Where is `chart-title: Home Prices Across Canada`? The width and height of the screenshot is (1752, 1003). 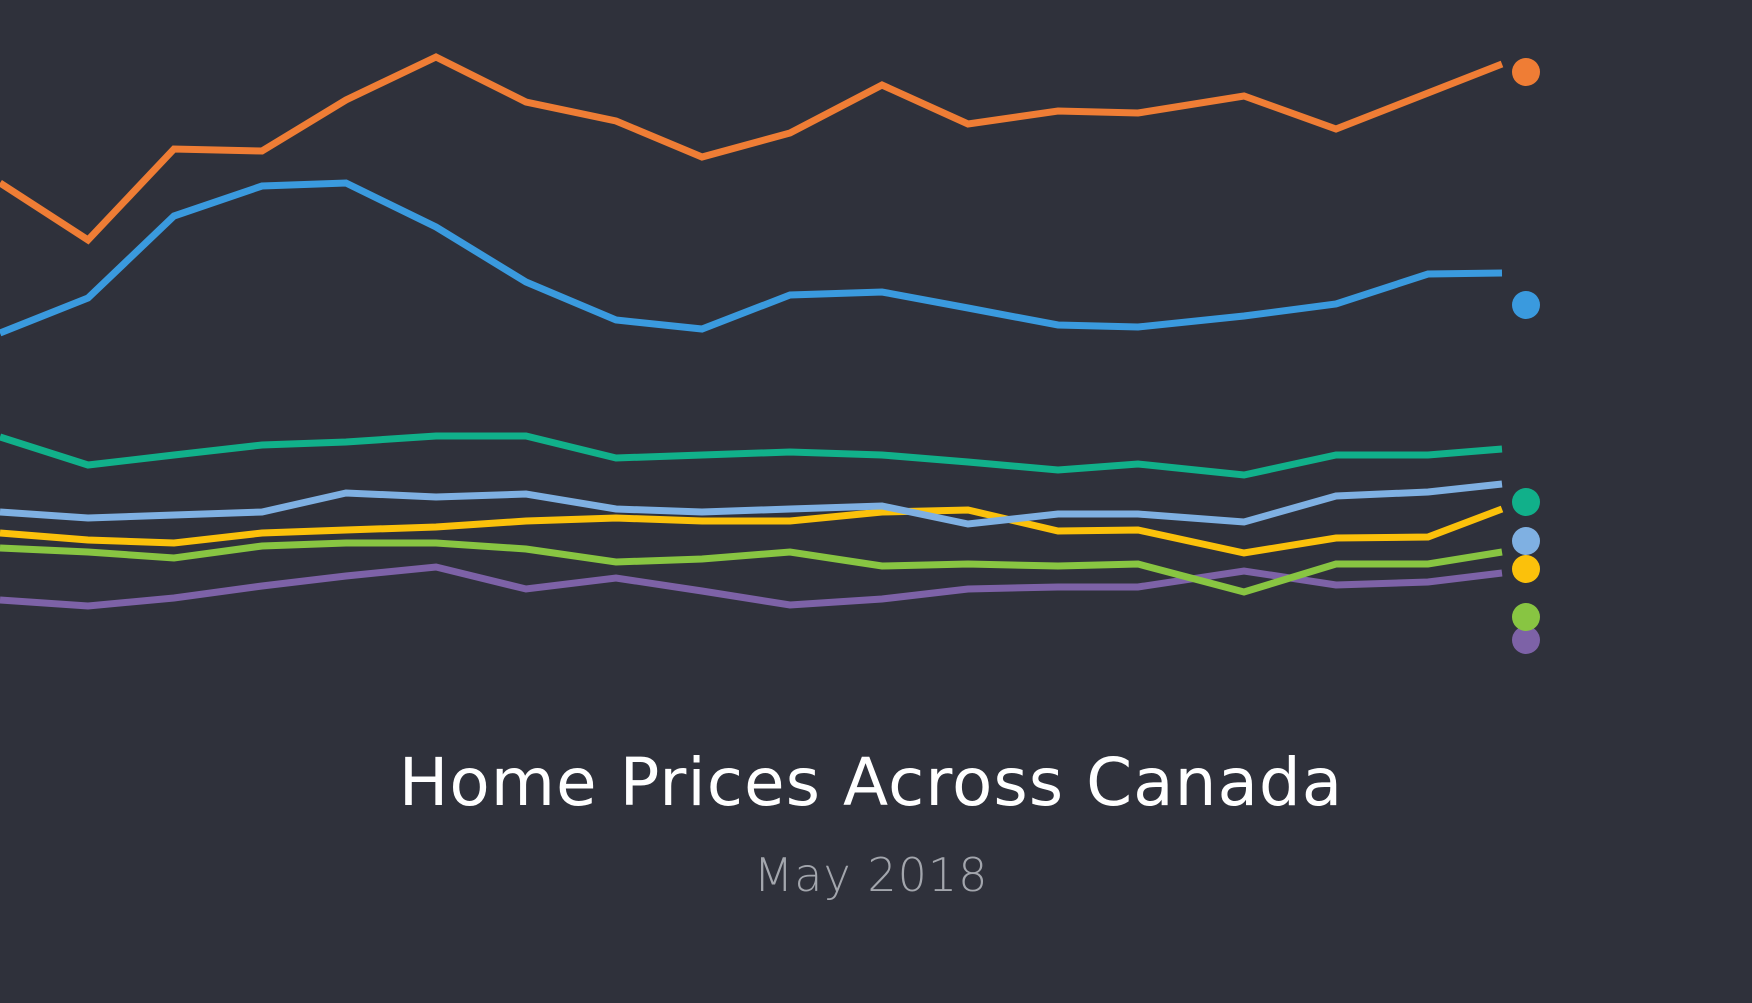 chart-title: Home Prices Across Canada is located at coordinates (871, 782).